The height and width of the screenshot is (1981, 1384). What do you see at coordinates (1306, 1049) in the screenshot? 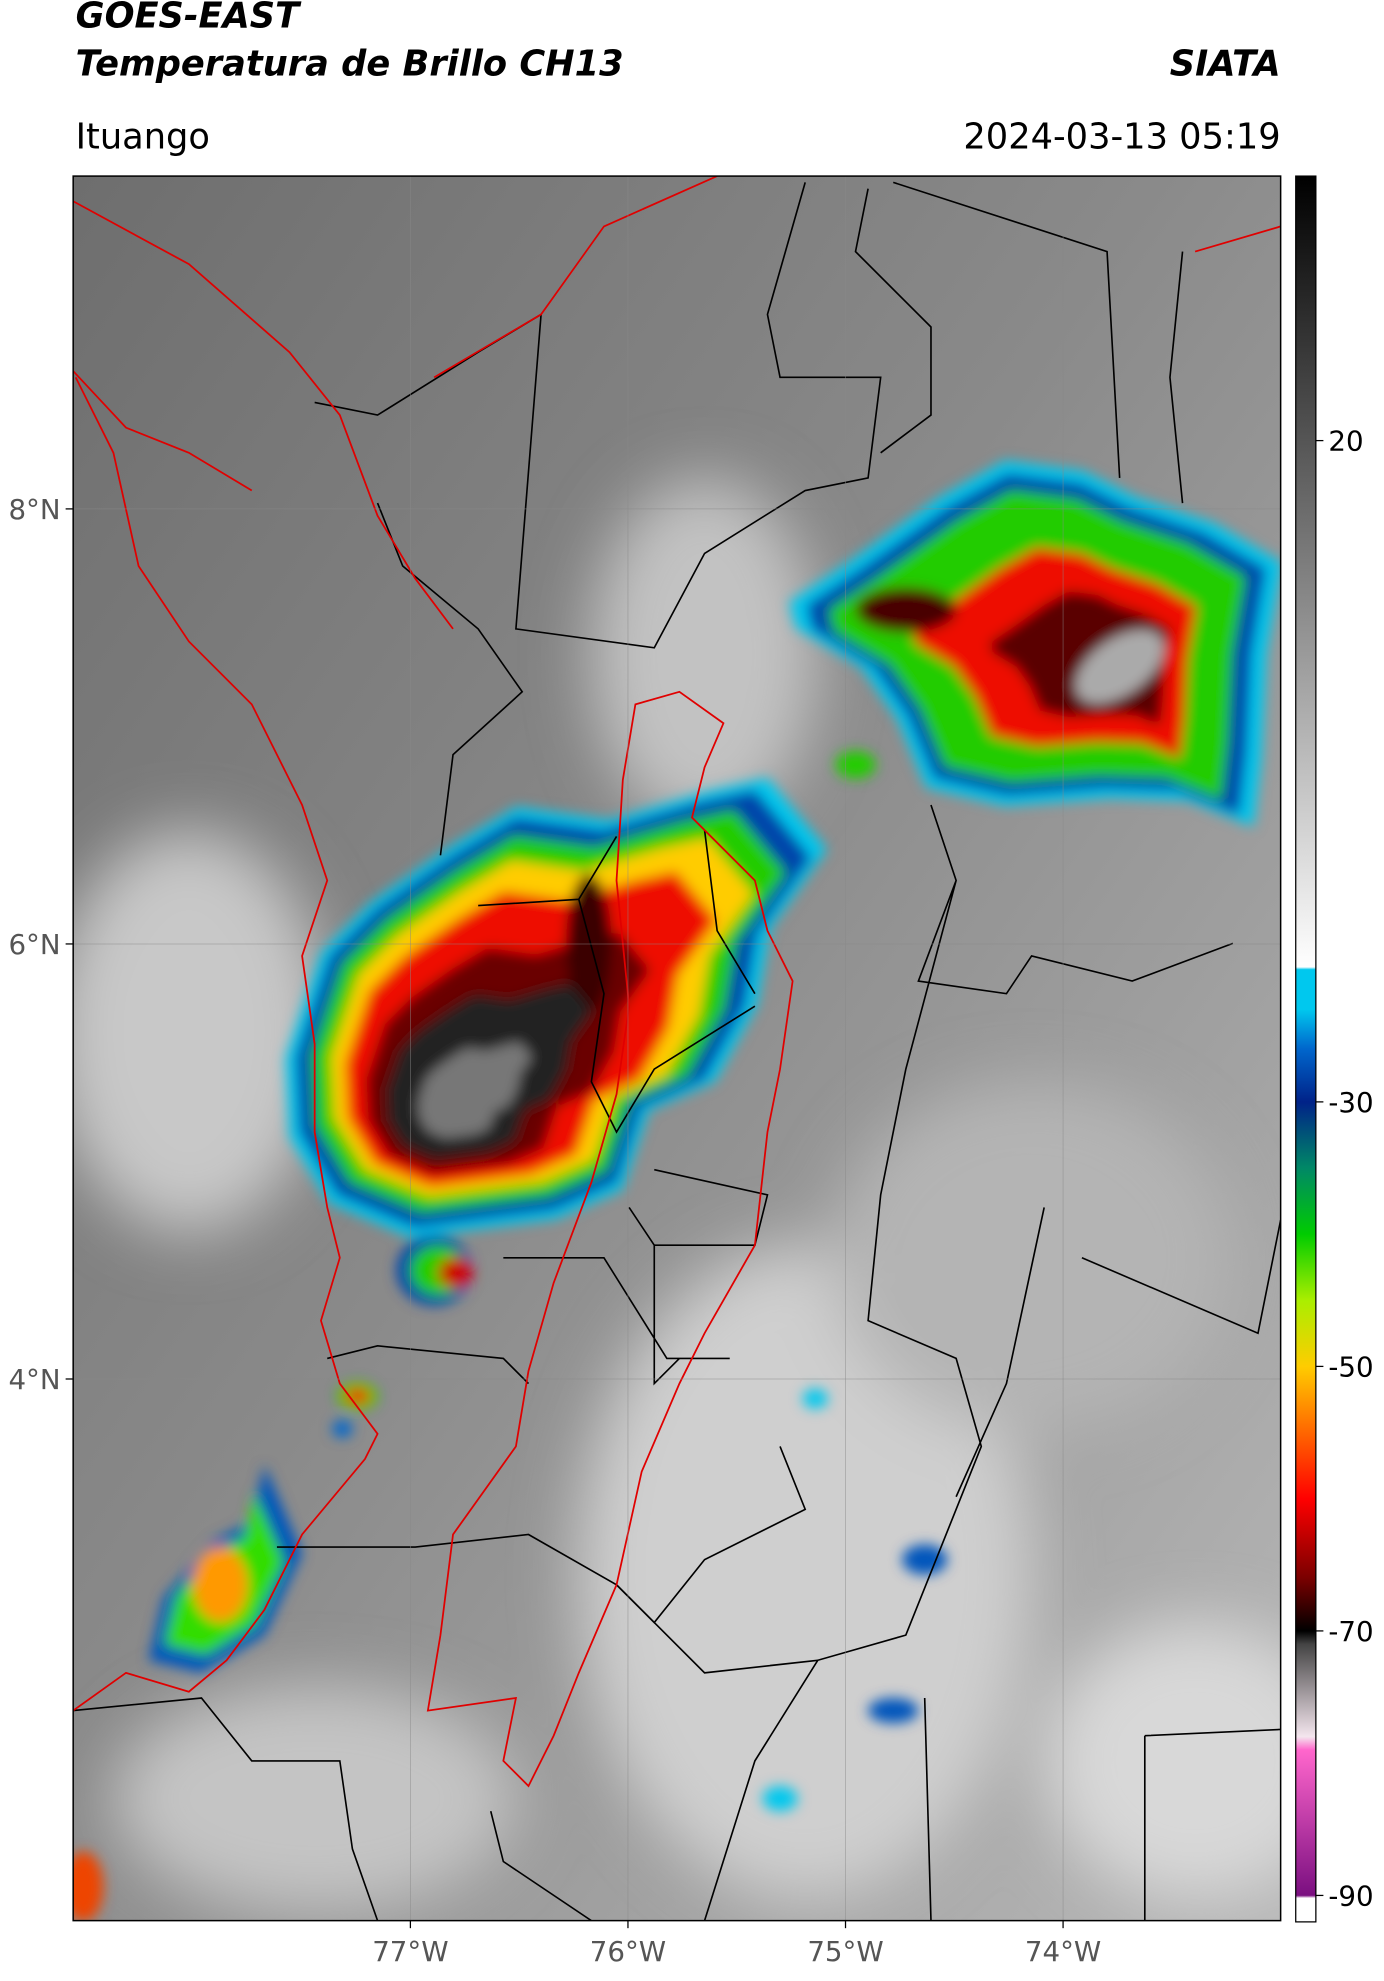
I see `colorbar` at bounding box center [1306, 1049].